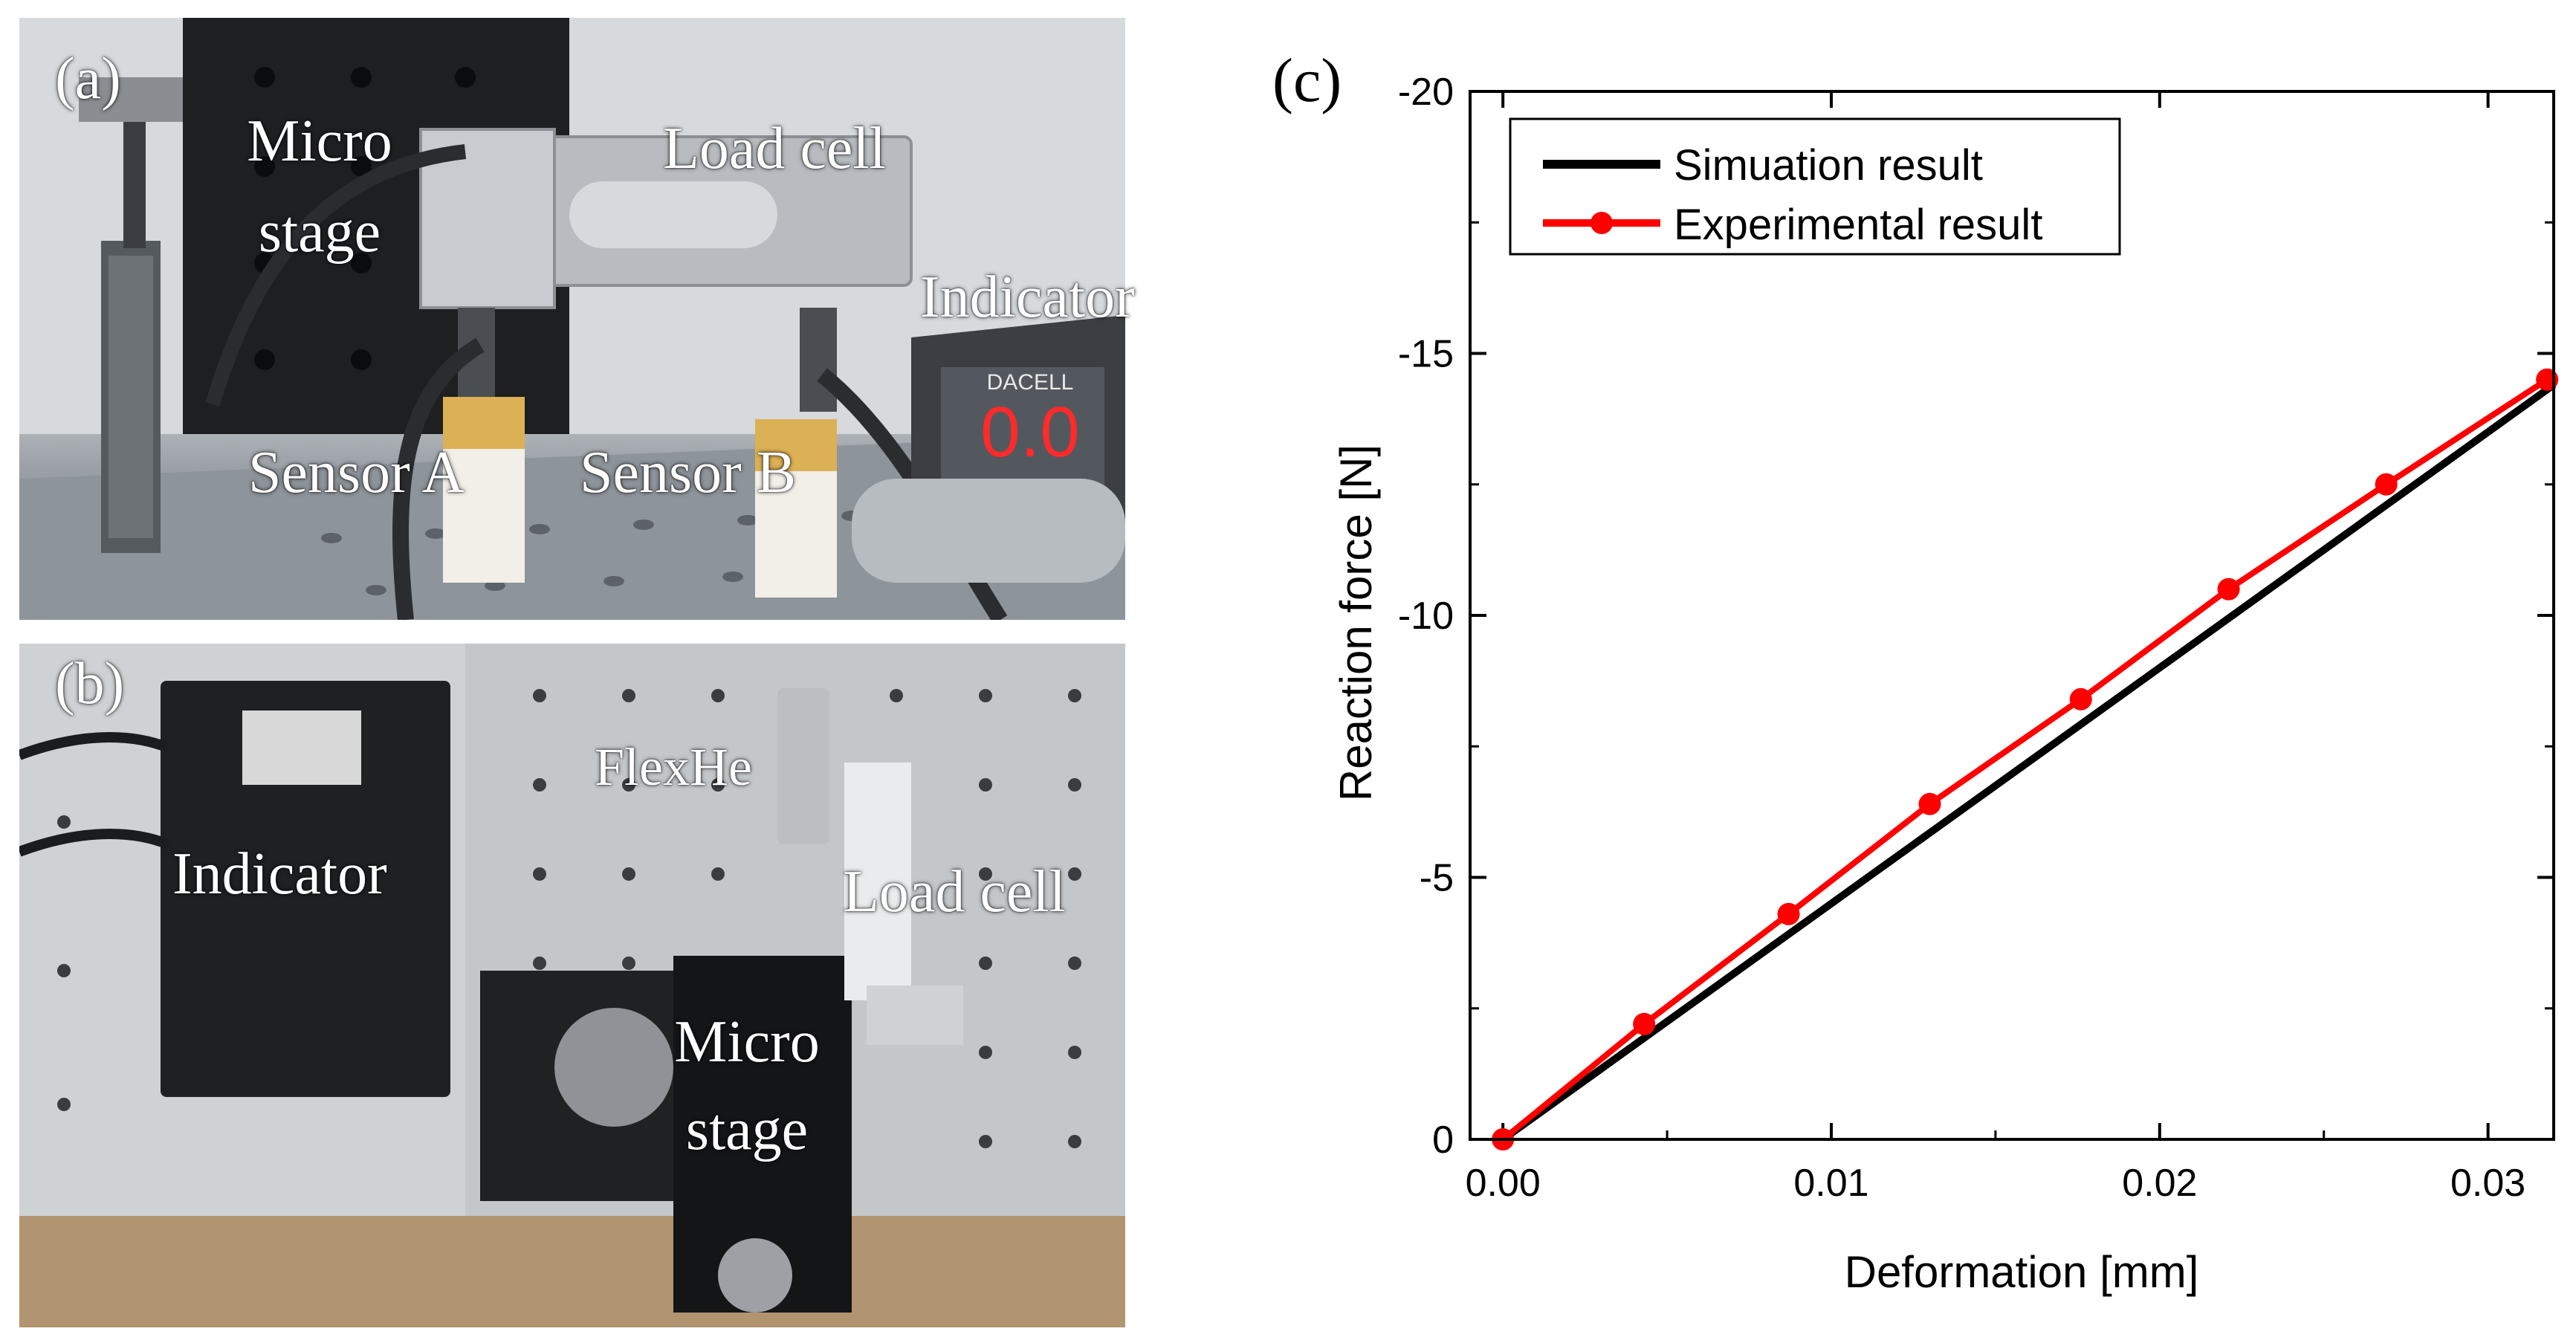  What do you see at coordinates (1426, 92) in the screenshot?
I see `y-tick-label: -20` at bounding box center [1426, 92].